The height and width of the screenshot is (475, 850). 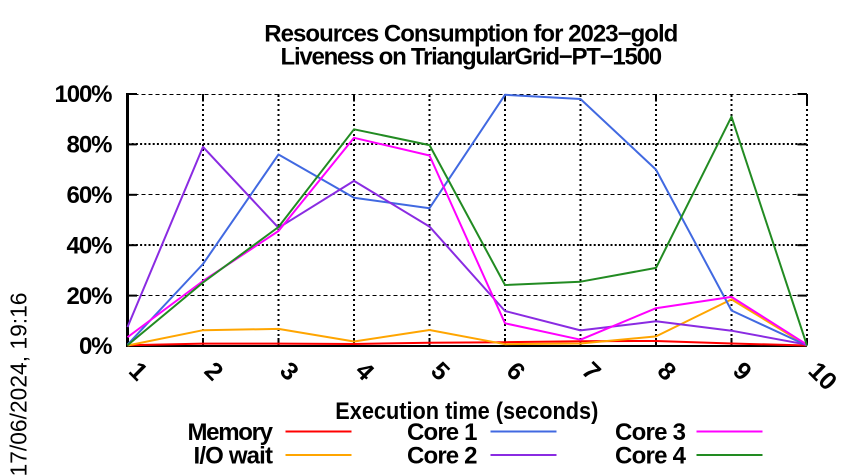 What do you see at coordinates (650, 432) in the screenshot?
I see `svg-text: Core 3` at bounding box center [650, 432].